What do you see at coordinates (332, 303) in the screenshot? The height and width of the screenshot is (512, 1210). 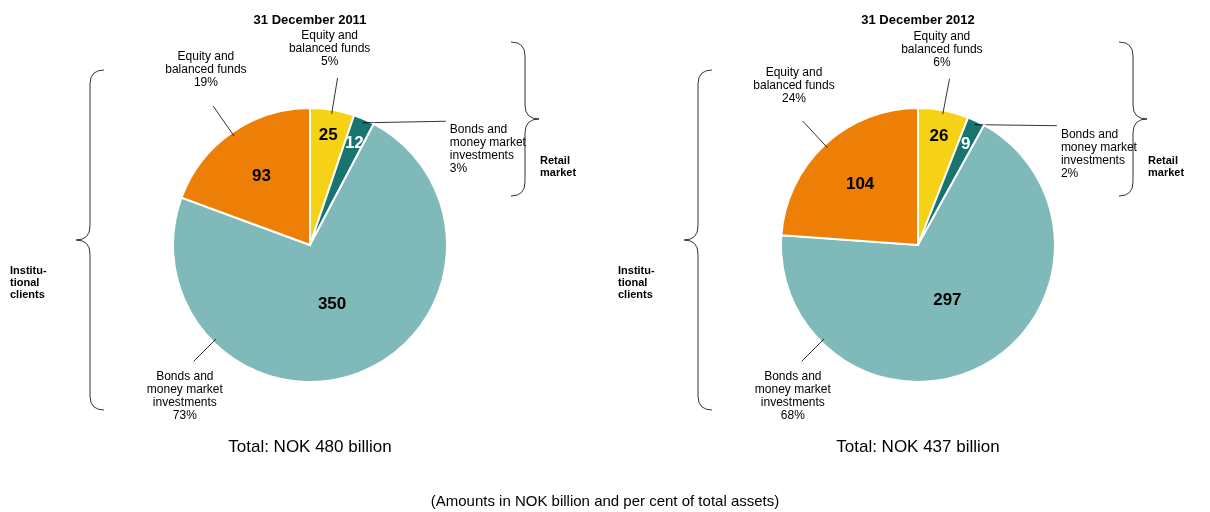 I see `data-label: 350` at bounding box center [332, 303].